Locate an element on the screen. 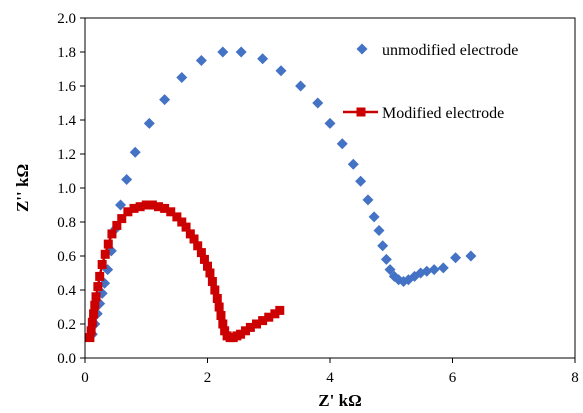 This screenshot has width=583, height=413. legend-item-unmodified: unmodified electrode is located at coordinates (437, 50).